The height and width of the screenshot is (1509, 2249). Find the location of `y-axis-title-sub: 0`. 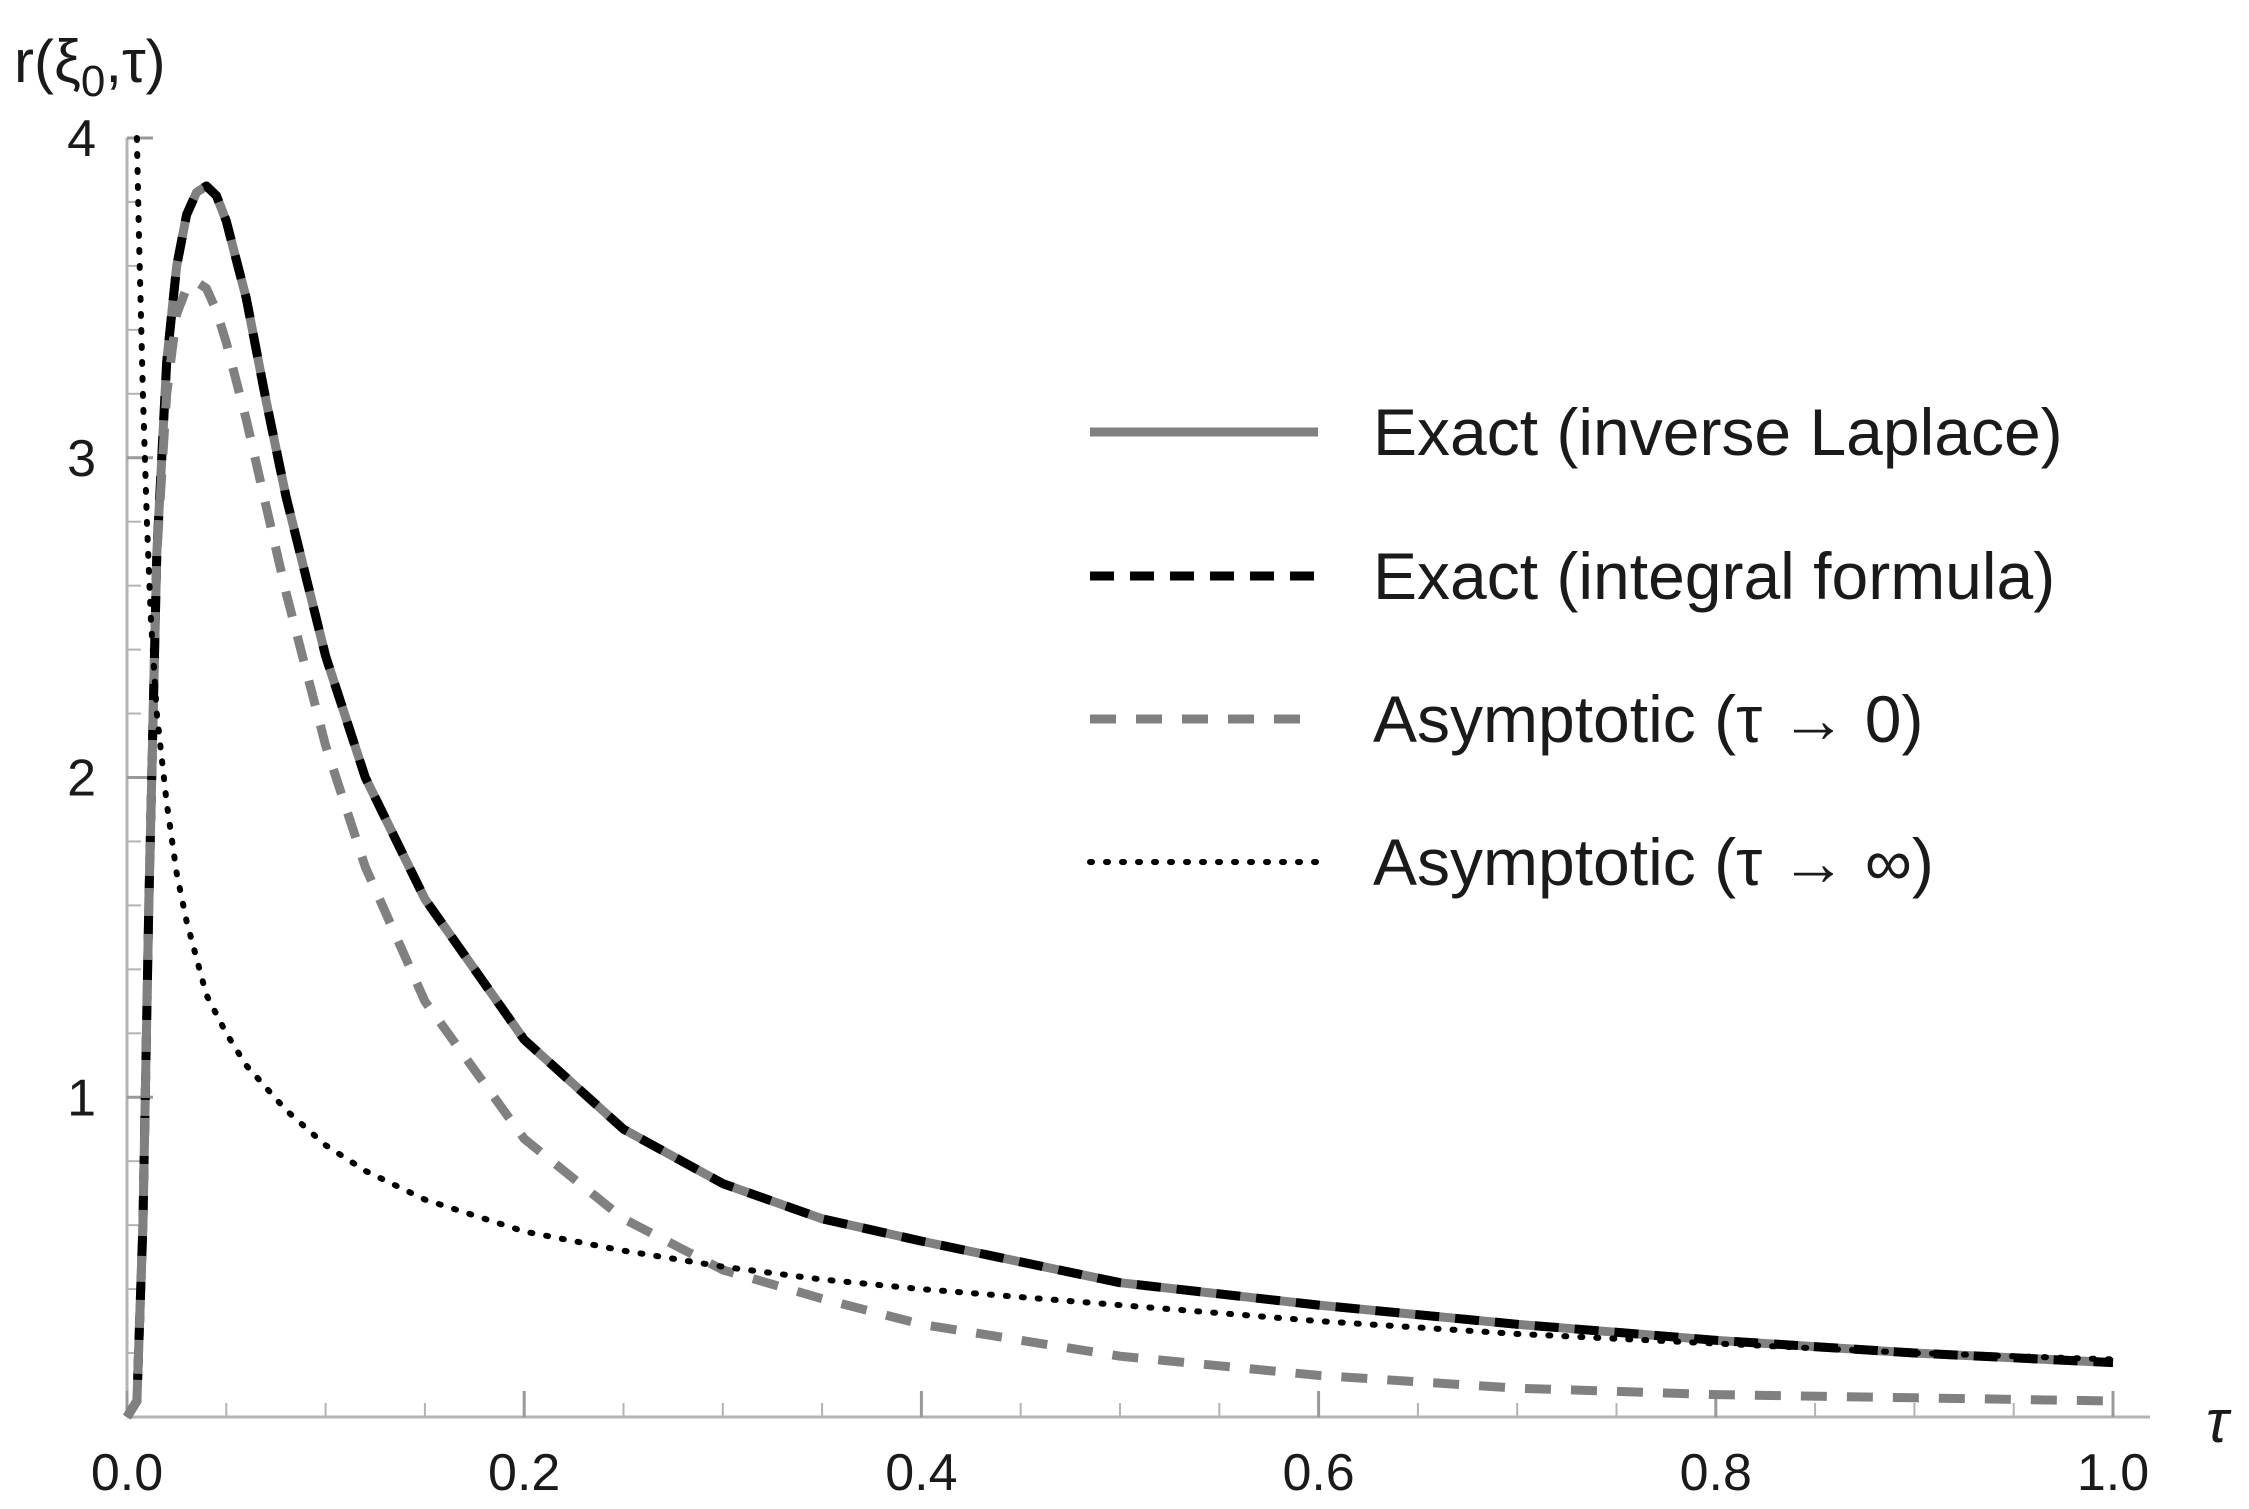

y-axis-title-sub: 0 is located at coordinates (93, 81).